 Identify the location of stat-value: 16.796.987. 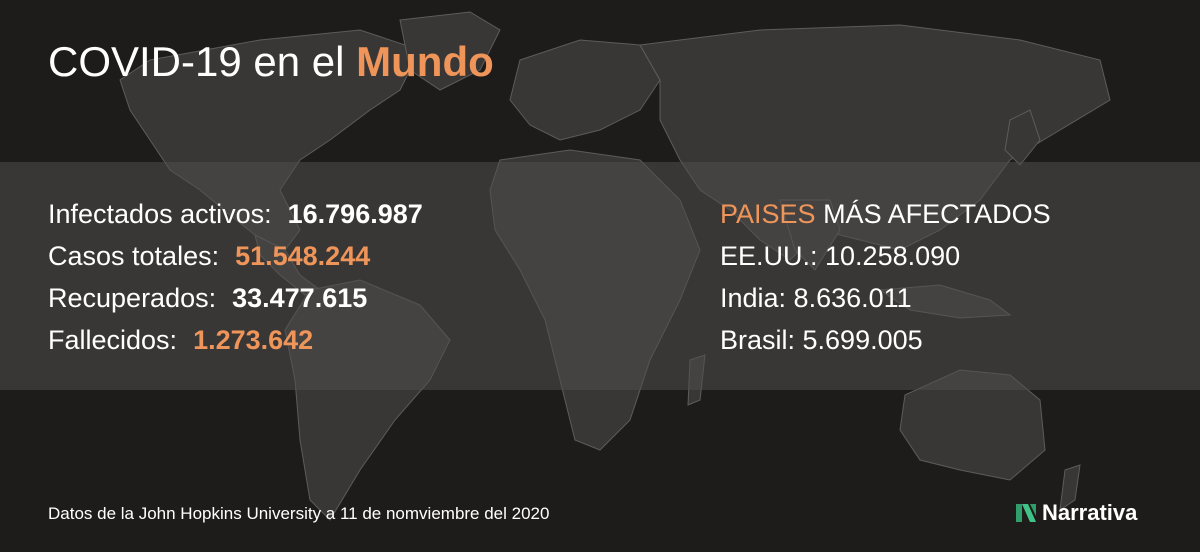
(355, 214).